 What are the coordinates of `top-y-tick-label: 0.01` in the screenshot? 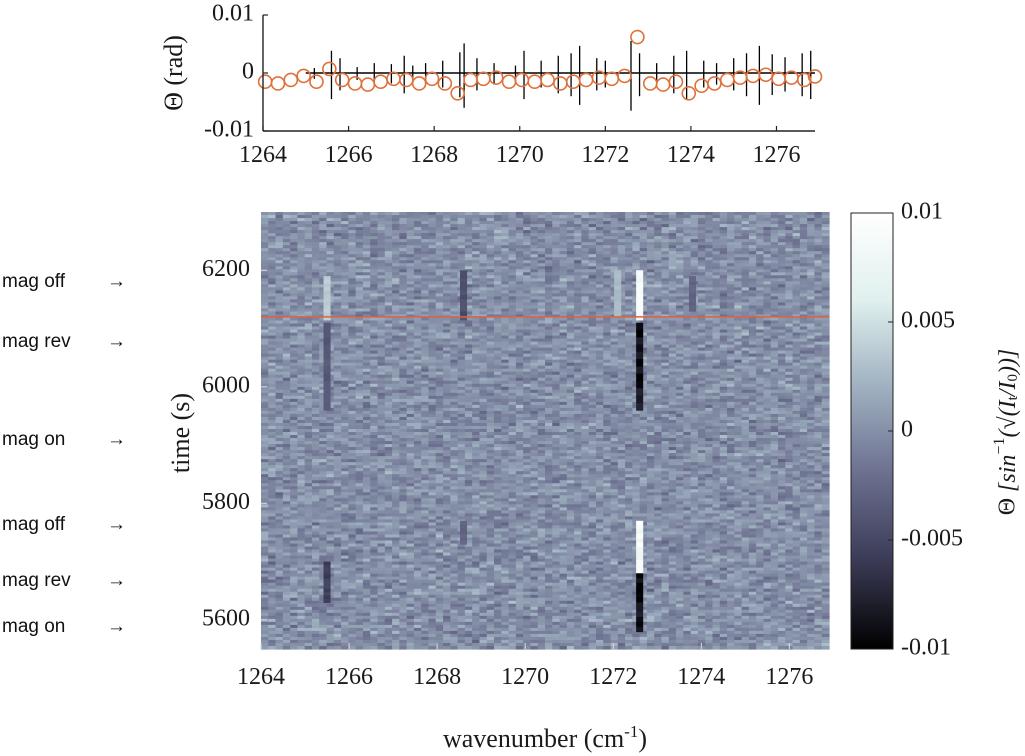 It's located at (233, 14).